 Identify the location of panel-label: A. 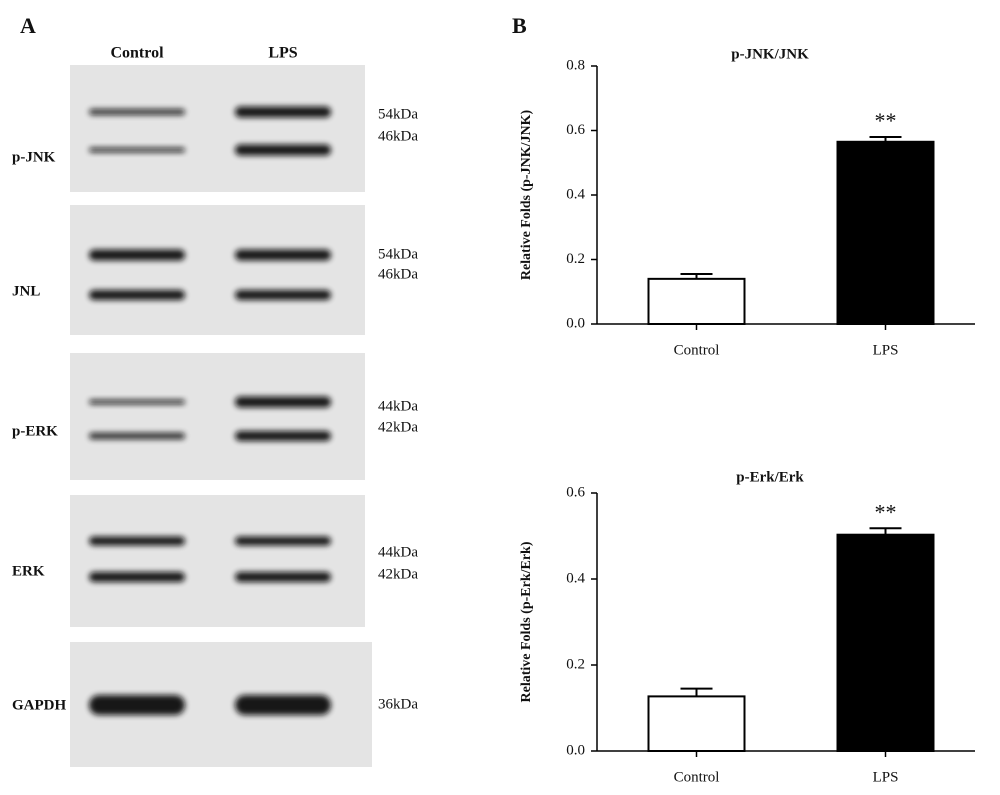
(28, 25).